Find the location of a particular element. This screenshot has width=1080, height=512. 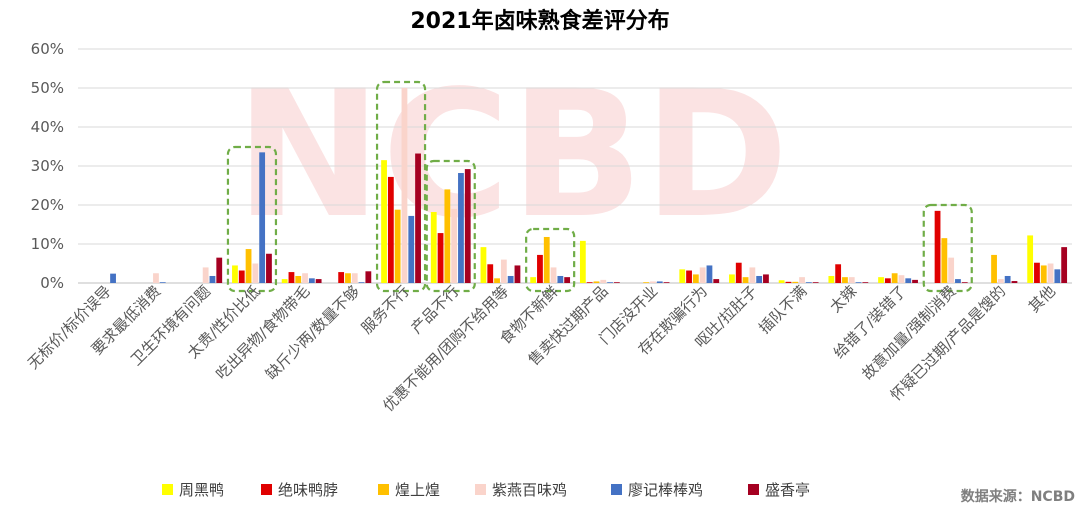

x-category-label: 吃出异物/食物带毛 is located at coordinates (262, 332).